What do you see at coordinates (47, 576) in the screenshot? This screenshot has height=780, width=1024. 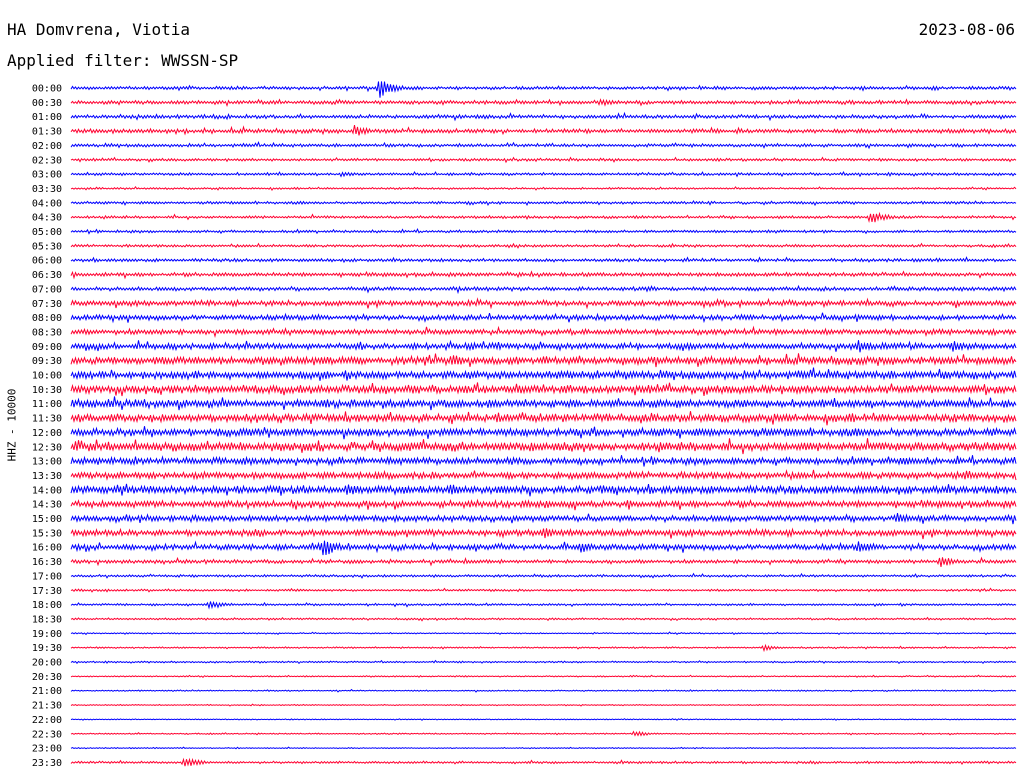 I see `row-time-label: 17:00` at bounding box center [47, 576].